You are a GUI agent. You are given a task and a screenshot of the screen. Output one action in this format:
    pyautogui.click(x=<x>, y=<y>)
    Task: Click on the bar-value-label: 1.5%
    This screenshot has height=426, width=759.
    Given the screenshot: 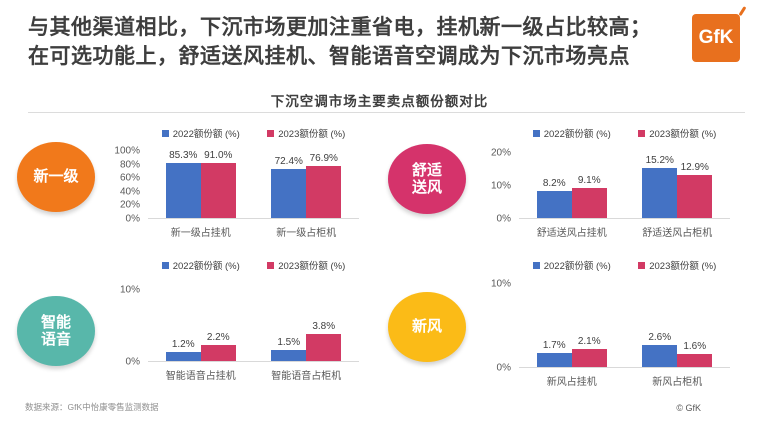 What is the action you would take?
    pyautogui.click(x=289, y=343)
    